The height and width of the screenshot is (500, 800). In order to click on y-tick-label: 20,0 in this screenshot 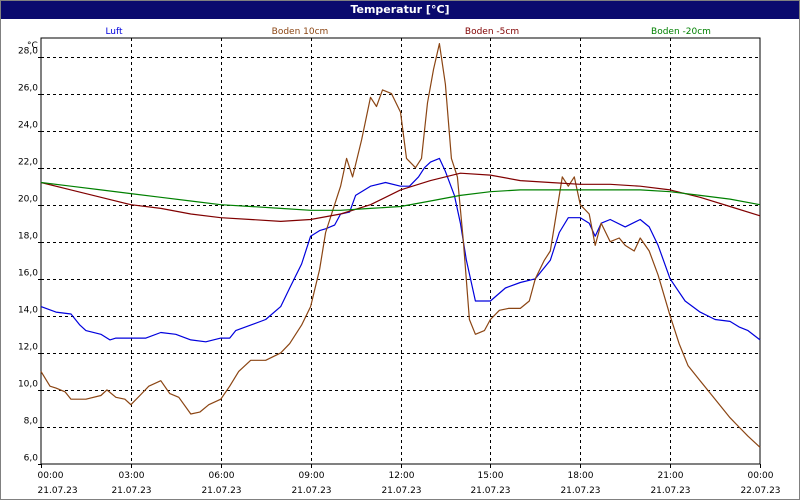, I will do `click(28, 200)`.